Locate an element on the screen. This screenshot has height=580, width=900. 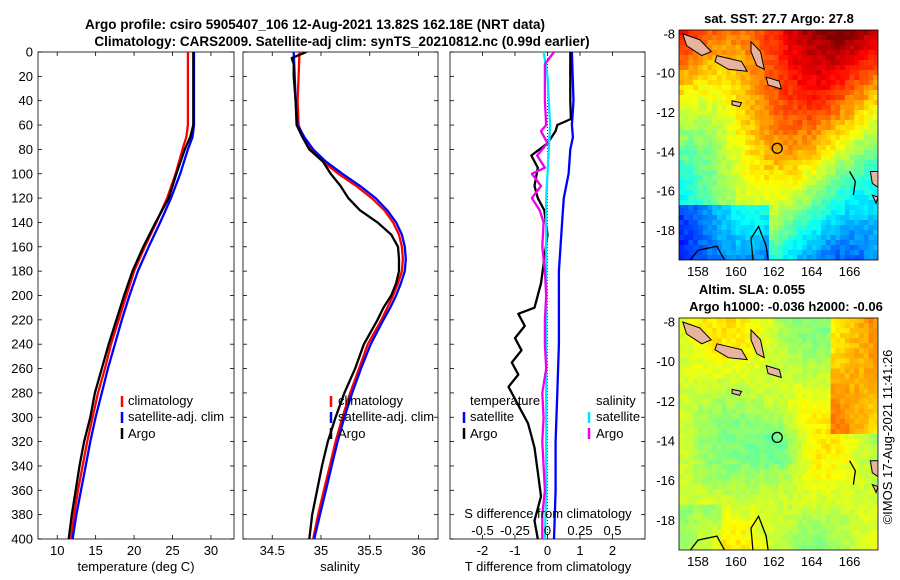
x-top-tick-label: 0.5 is located at coordinates (612, 530).